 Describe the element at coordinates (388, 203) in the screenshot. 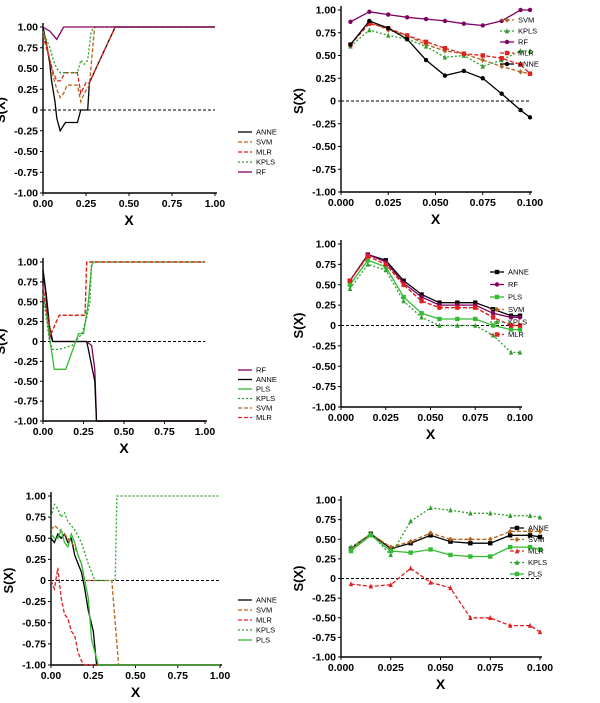

I see `x-tick-label: 0.025` at that location.